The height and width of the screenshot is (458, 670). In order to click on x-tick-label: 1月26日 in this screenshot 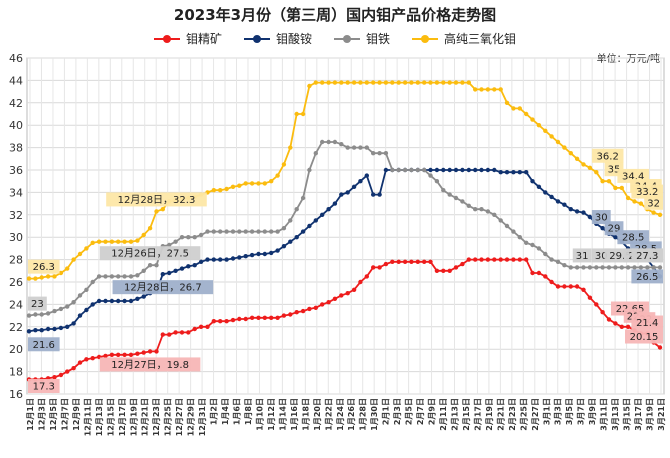, I will do `click(351, 414)`.